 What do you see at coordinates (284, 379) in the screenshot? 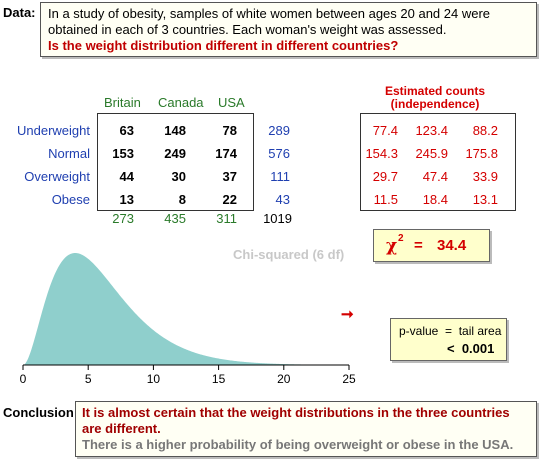
I see `x-tick-label: 20` at bounding box center [284, 379].